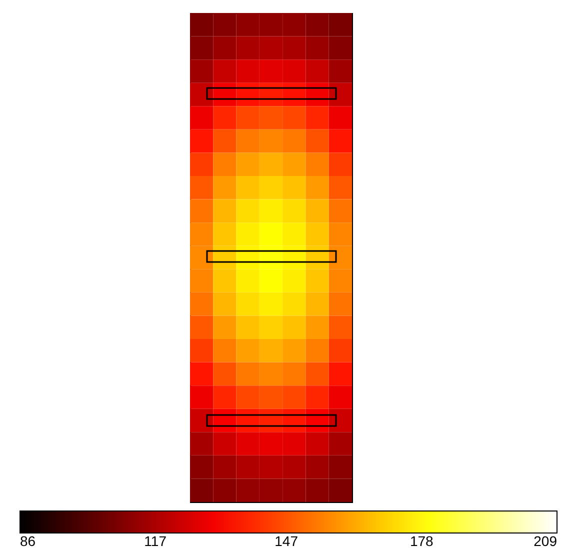 The image size is (571, 554). What do you see at coordinates (422, 541) in the screenshot?
I see `color-bar-label: 178` at bounding box center [422, 541].